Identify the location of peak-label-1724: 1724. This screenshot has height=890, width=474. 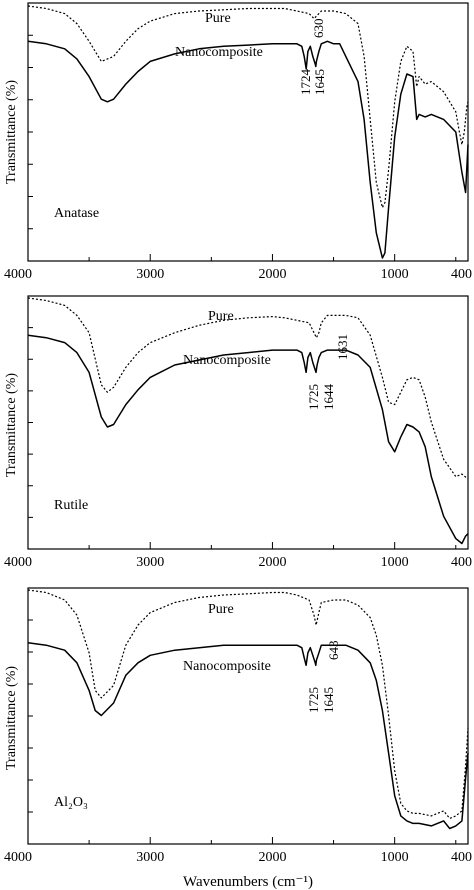
(305, 82).